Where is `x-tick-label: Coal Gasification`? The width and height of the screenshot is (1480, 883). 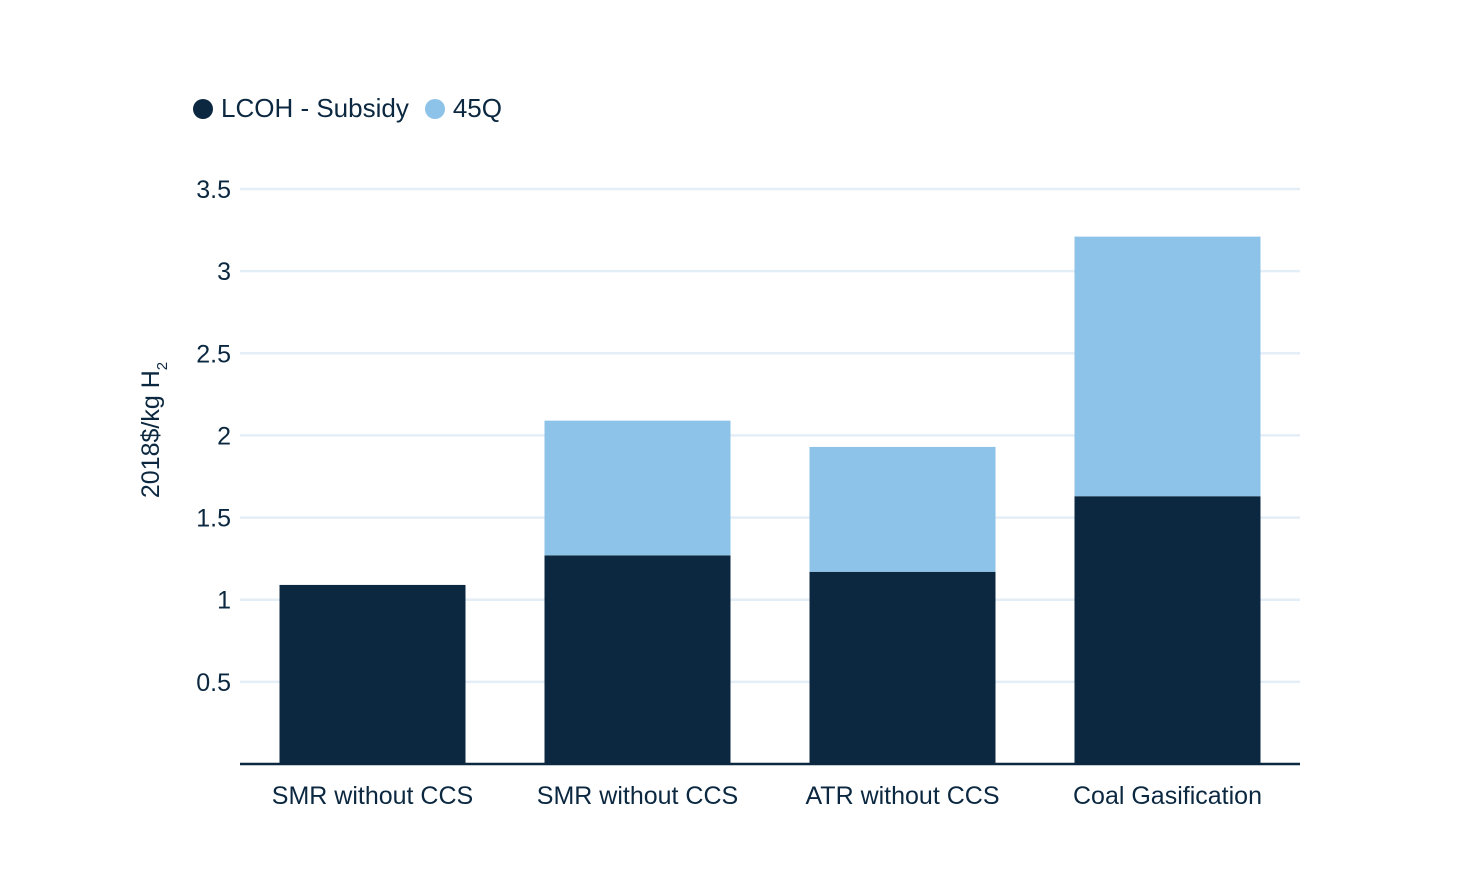
x-tick-label: Coal Gasification is located at coordinates (1167, 796).